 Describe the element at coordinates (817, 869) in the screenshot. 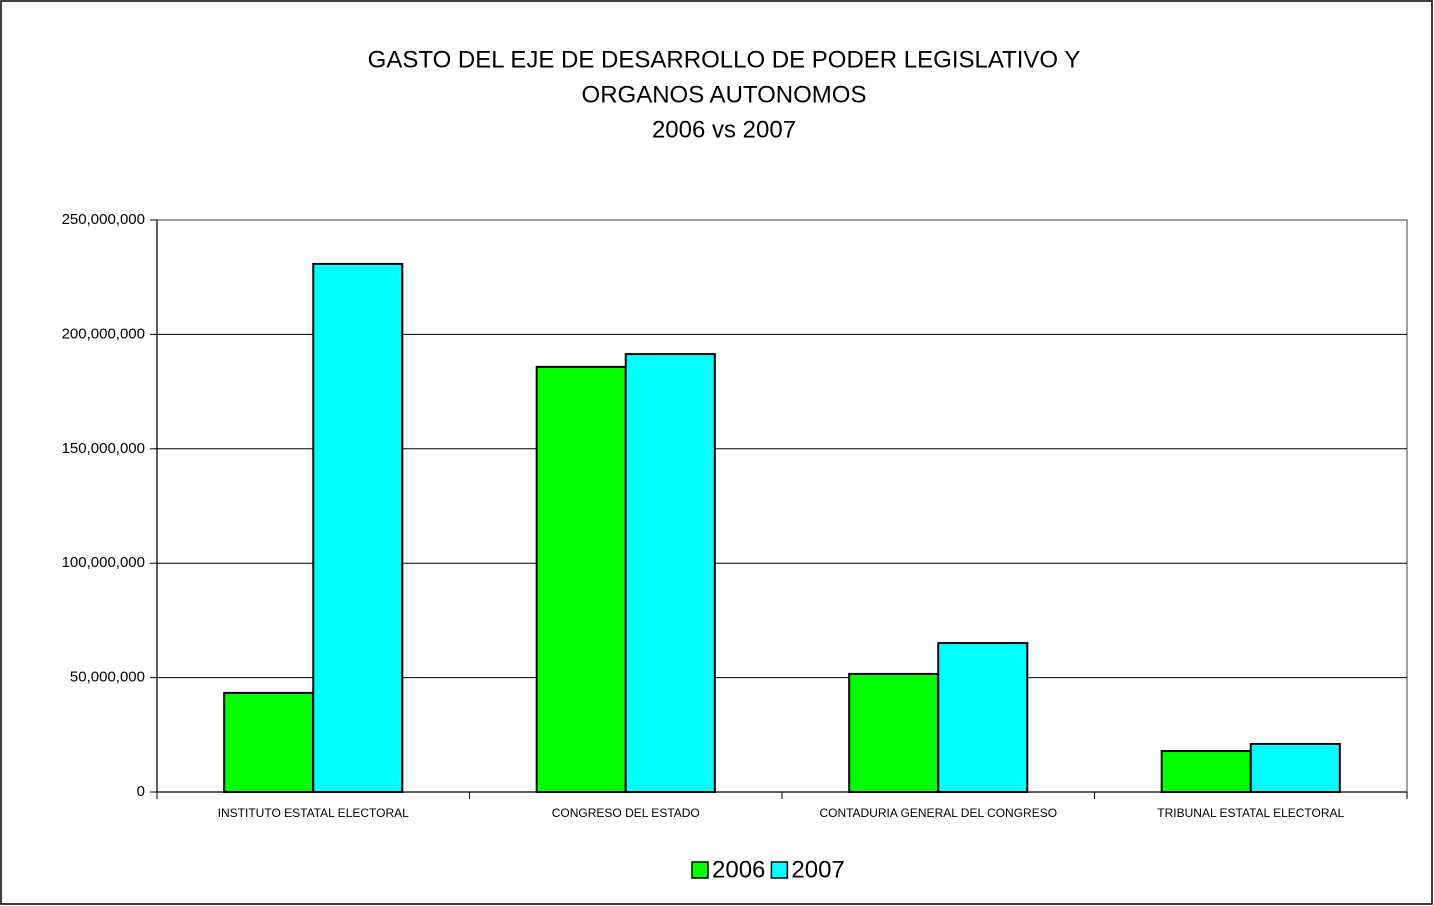

I see `legend-label: 2007` at that location.